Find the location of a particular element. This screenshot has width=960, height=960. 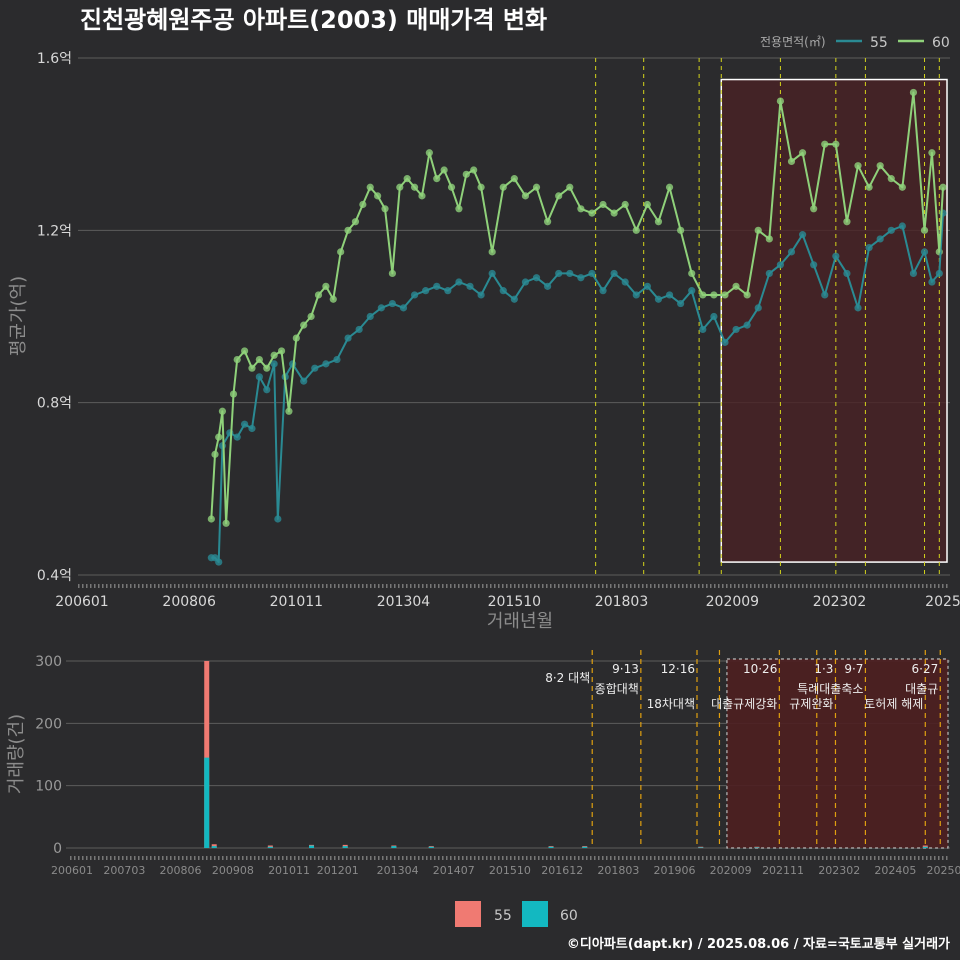

price-highlight is located at coordinates (834, 320).